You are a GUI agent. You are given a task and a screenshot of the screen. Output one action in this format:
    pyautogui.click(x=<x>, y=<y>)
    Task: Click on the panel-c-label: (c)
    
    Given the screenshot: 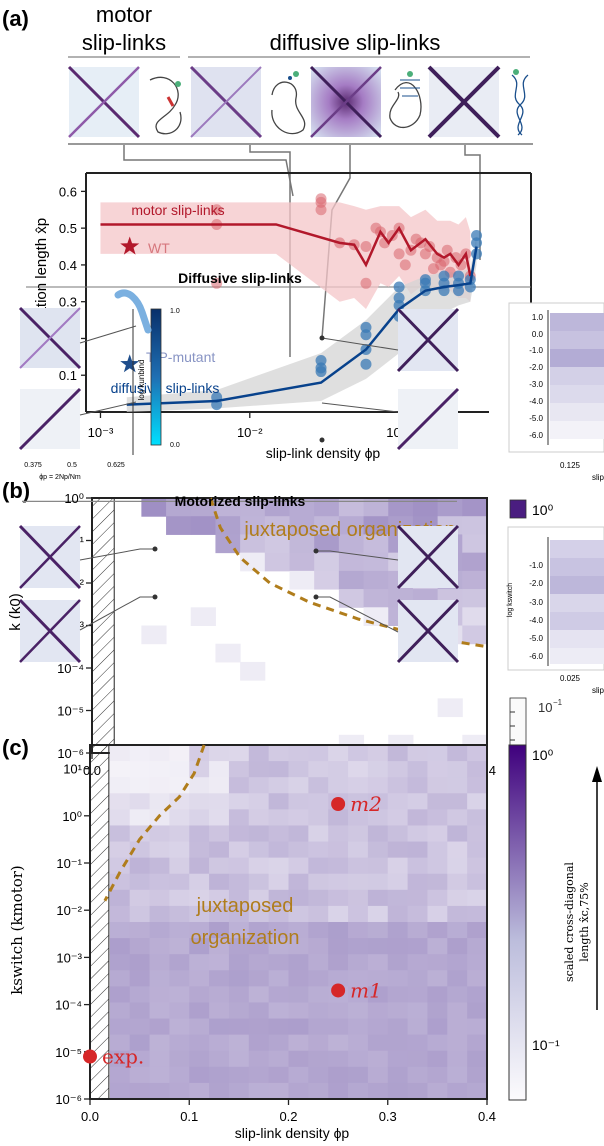 What is the action you would take?
    pyautogui.click(x=15, y=747)
    